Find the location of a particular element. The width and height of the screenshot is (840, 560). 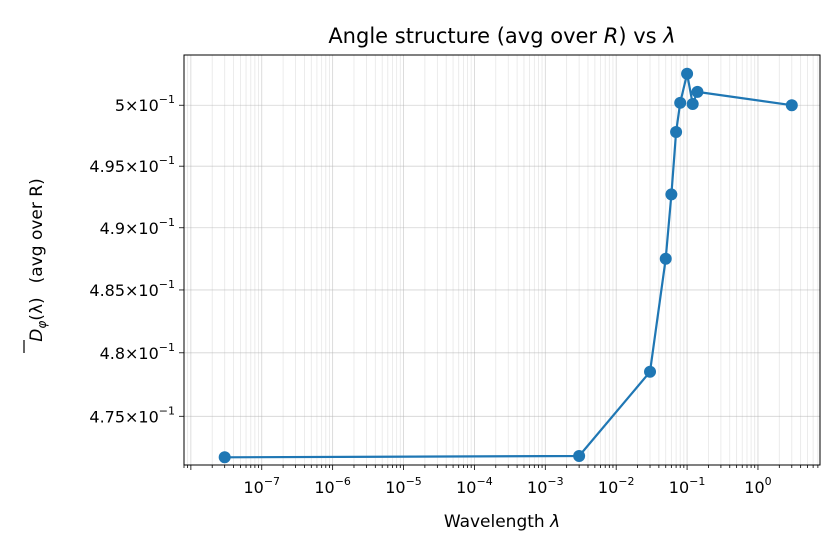

chart-title: Angle structure (avg over R) vs λ is located at coordinates (501, 36).